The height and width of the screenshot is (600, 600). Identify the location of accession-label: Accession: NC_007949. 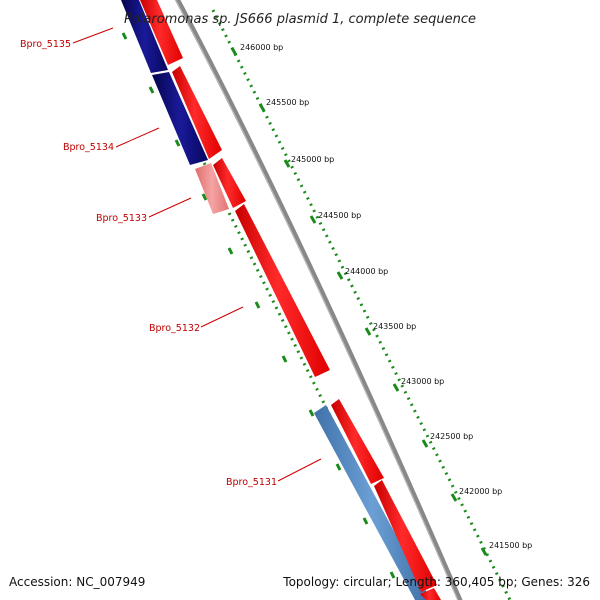
(77, 582).